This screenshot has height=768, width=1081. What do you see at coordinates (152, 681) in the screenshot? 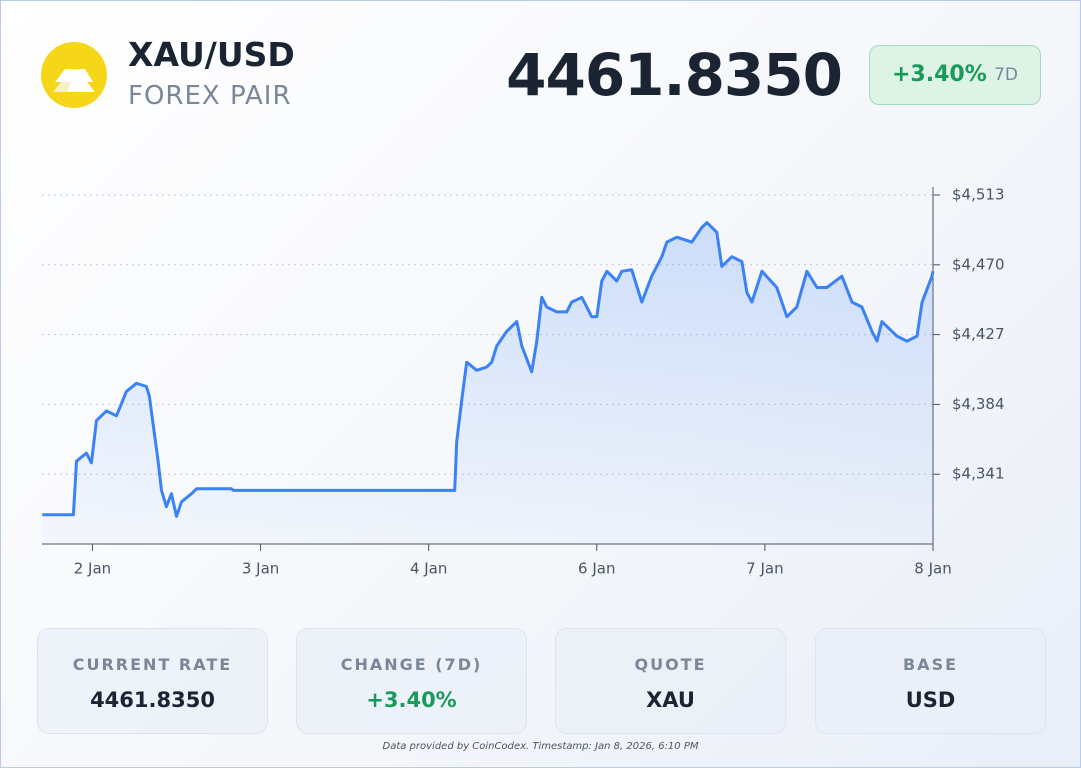
I see `stat-card: CURRENT RATE 4461.8350` at bounding box center [152, 681].